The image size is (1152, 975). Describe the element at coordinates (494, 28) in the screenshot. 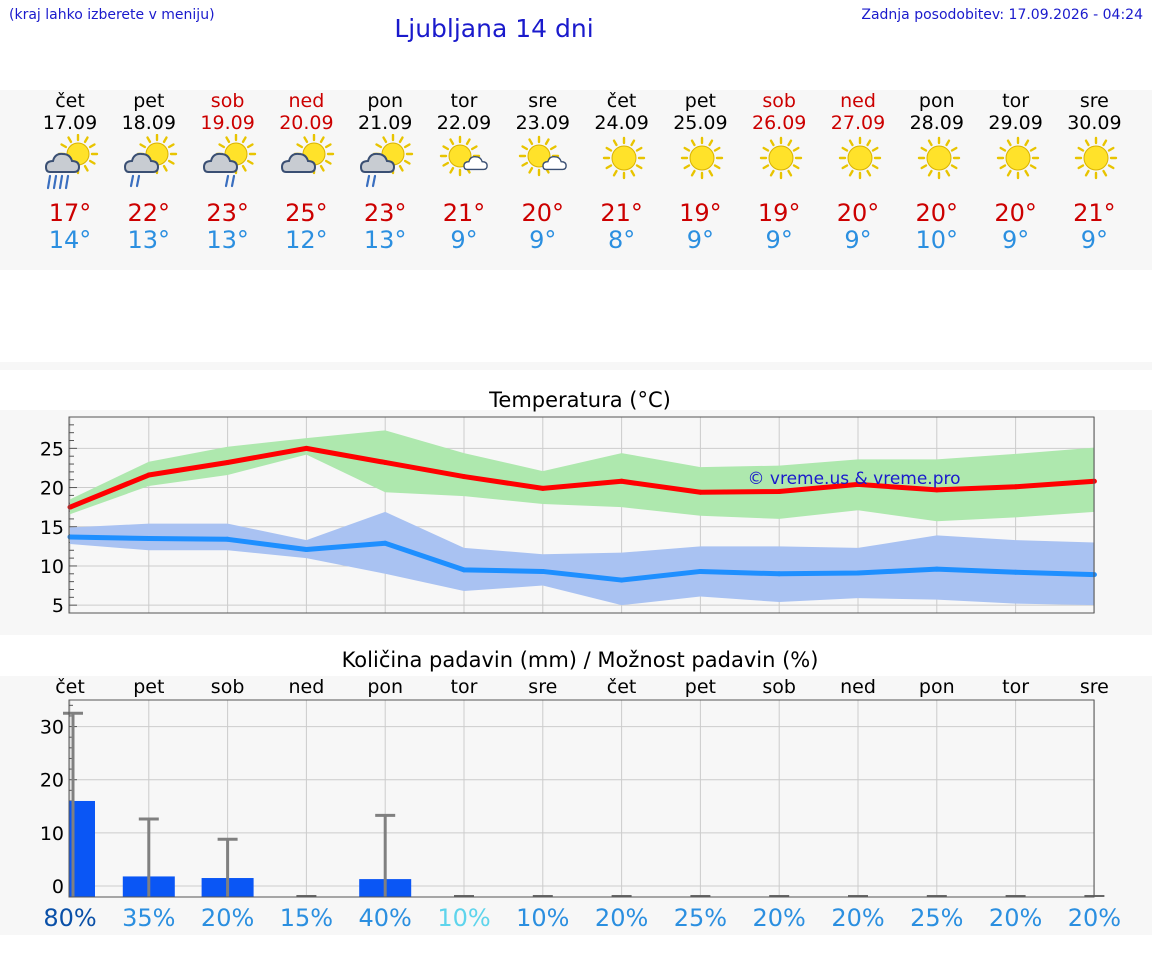

I see `page-title: Ljubljana 14 dni` at that location.